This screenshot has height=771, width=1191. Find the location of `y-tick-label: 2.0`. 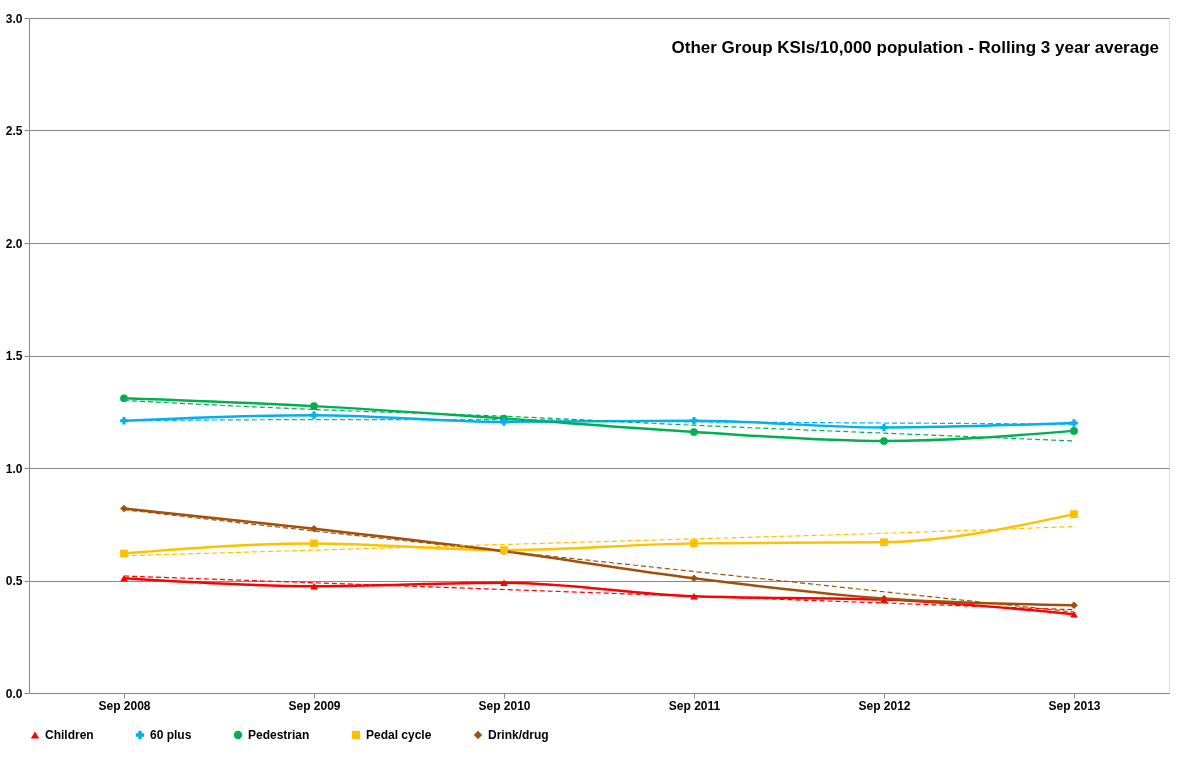

y-tick-label: 2.0 is located at coordinates (14, 243).